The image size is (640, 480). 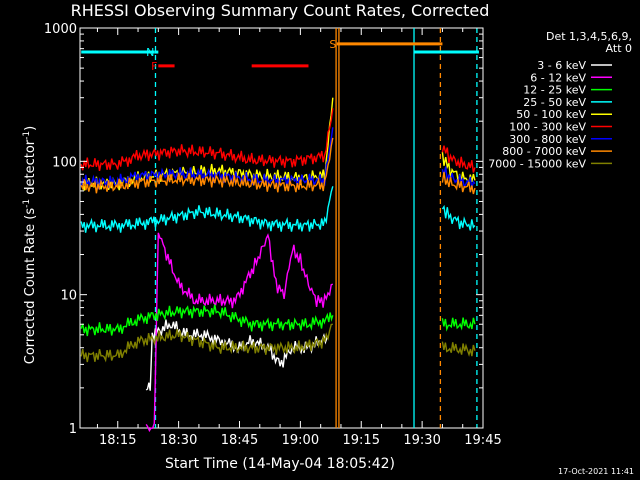 What do you see at coordinates (73, 429) in the screenshot?
I see `y-tick-label: 1` at bounding box center [73, 429].